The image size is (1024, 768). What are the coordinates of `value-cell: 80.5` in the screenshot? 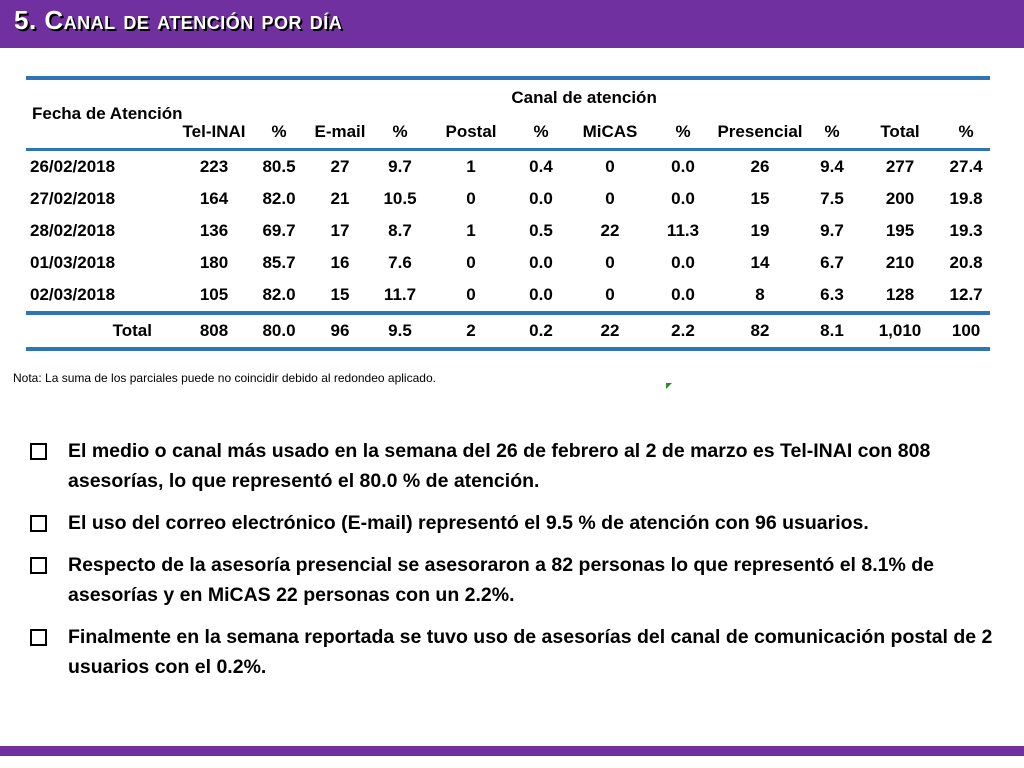 It's located at (279, 166).